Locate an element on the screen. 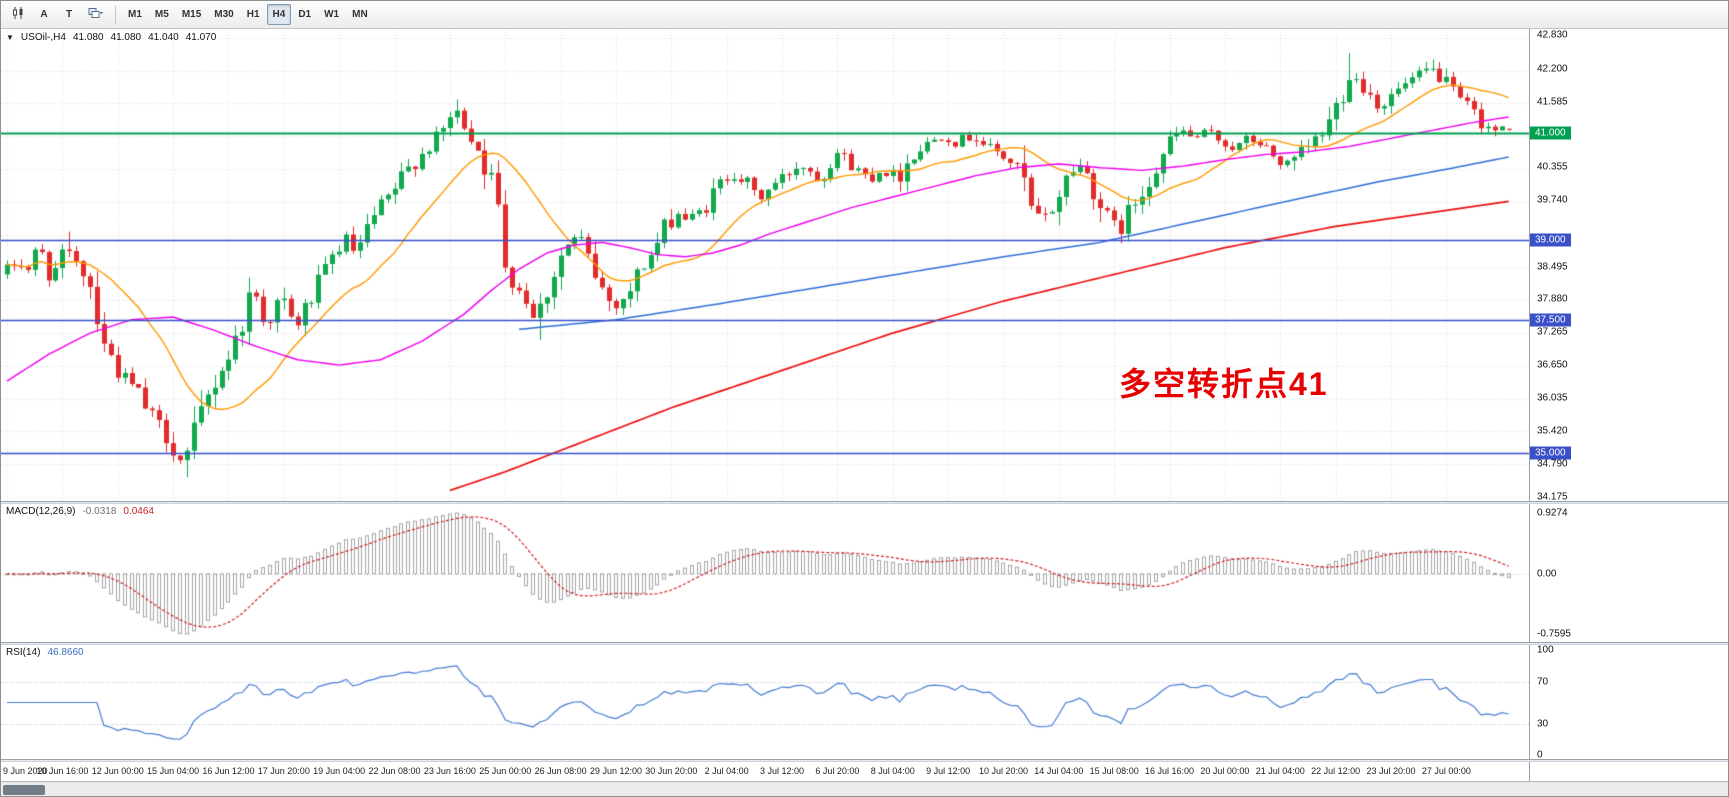  main-panel-header: ▼ USOil-,H4 41.080 41.080 41.040 41.070 is located at coordinates (111, 37).